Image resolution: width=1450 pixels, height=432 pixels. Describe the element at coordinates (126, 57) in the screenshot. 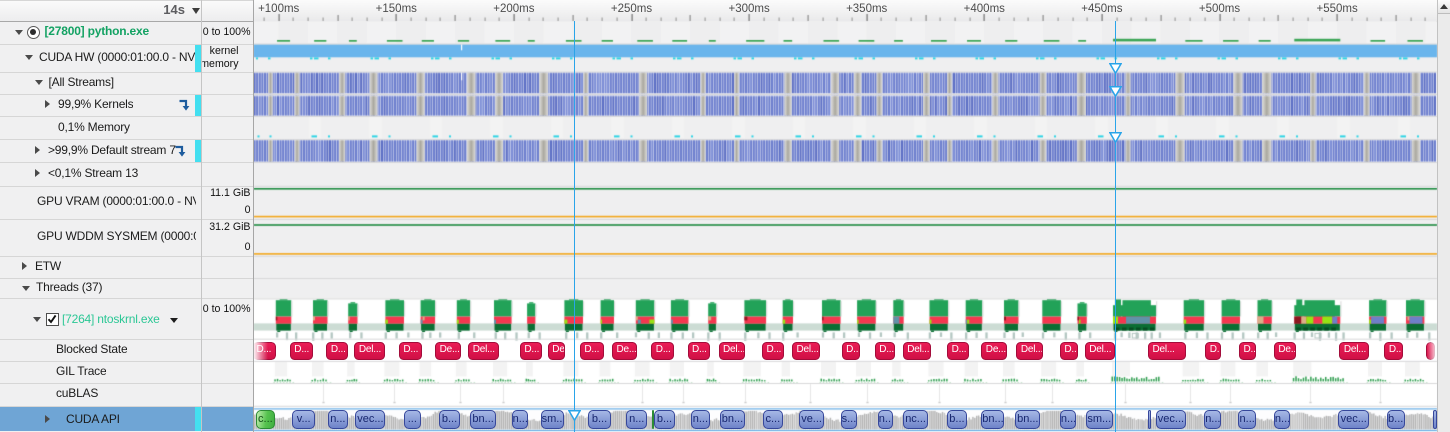

I see `sidebar-row-cuda-hw: CUDA HW (0000:01:00.0 - NV kernel memory` at that location.